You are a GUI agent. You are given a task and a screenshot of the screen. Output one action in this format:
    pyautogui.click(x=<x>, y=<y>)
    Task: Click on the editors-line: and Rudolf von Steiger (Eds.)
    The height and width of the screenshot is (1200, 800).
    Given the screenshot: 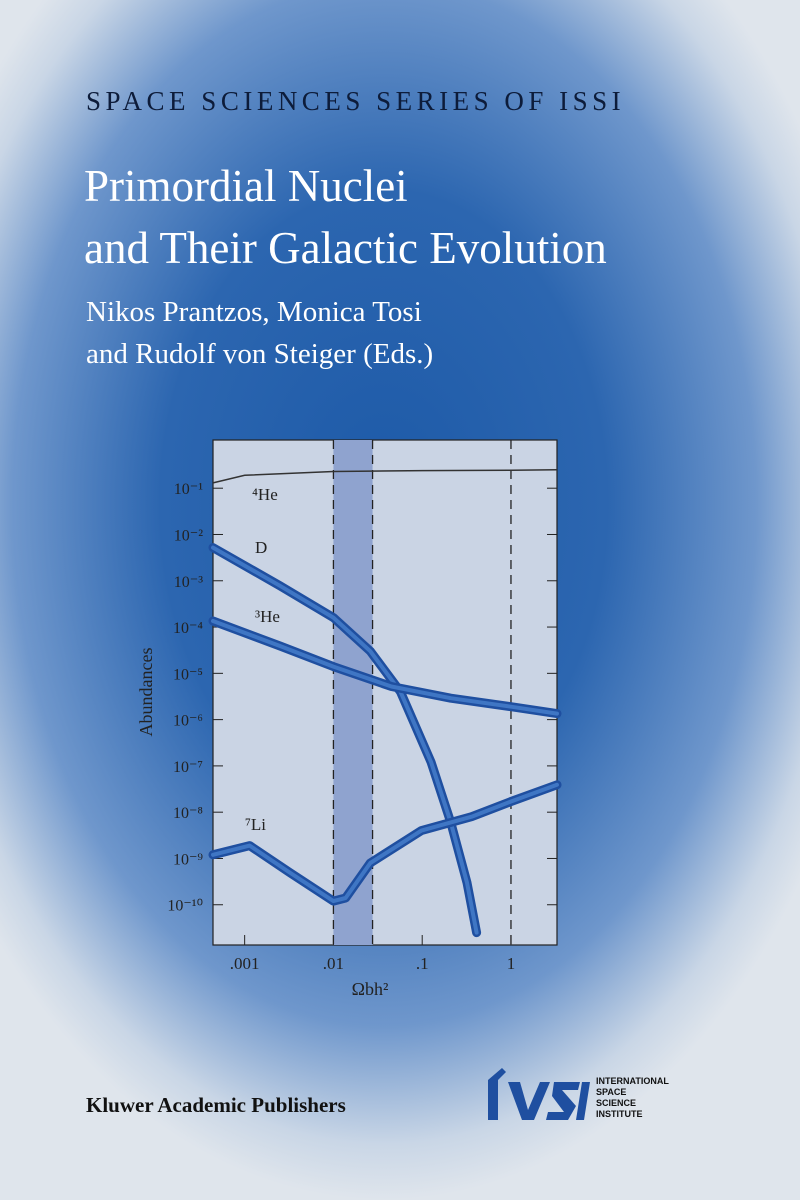 What is the action you would take?
    pyautogui.click(x=260, y=354)
    